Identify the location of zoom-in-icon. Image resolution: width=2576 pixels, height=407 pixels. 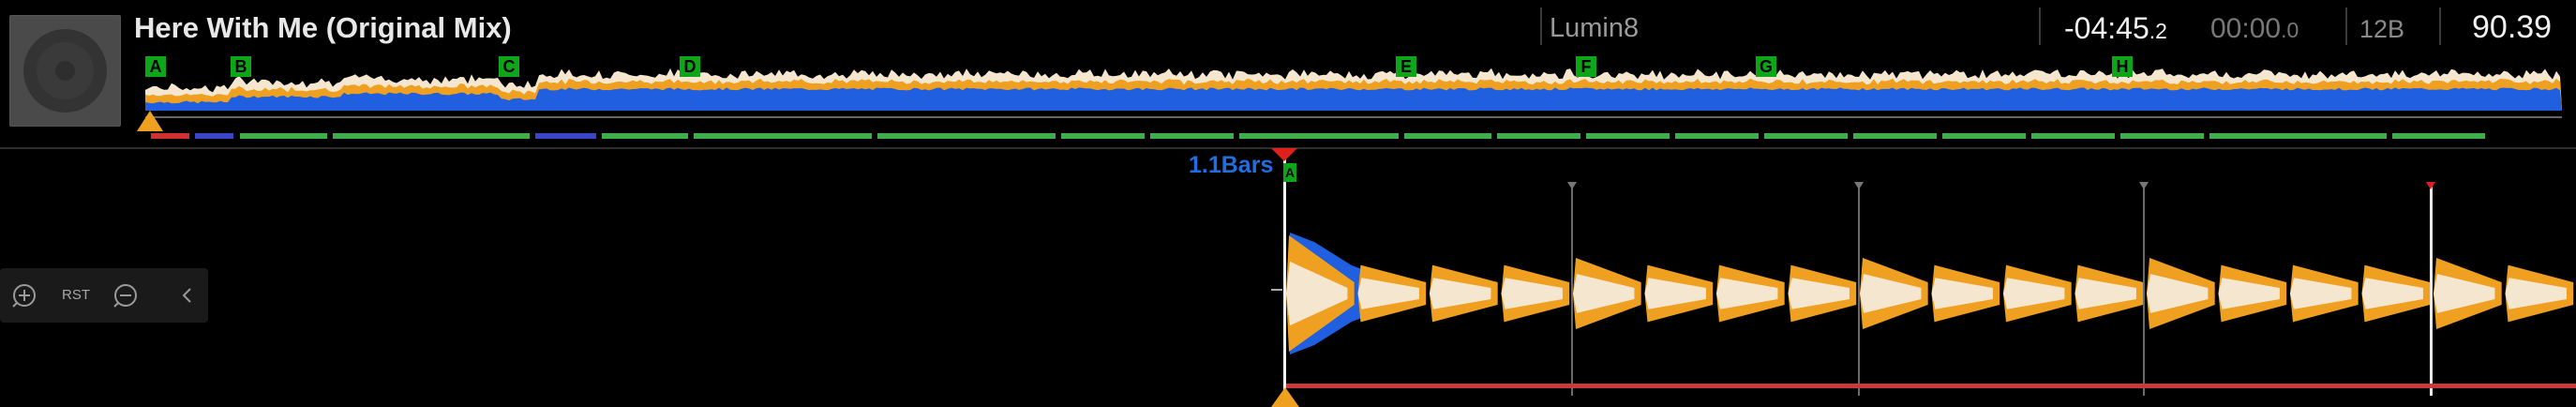
(24, 295).